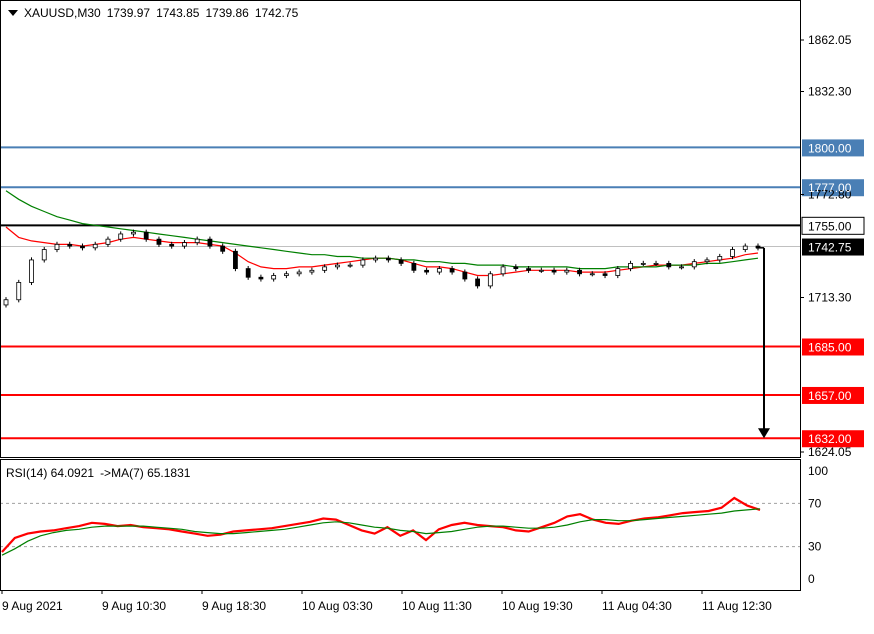 The width and height of the screenshot is (874, 634). I want to click on x-tick-label: 9 Aug 10:30, so click(134, 606).